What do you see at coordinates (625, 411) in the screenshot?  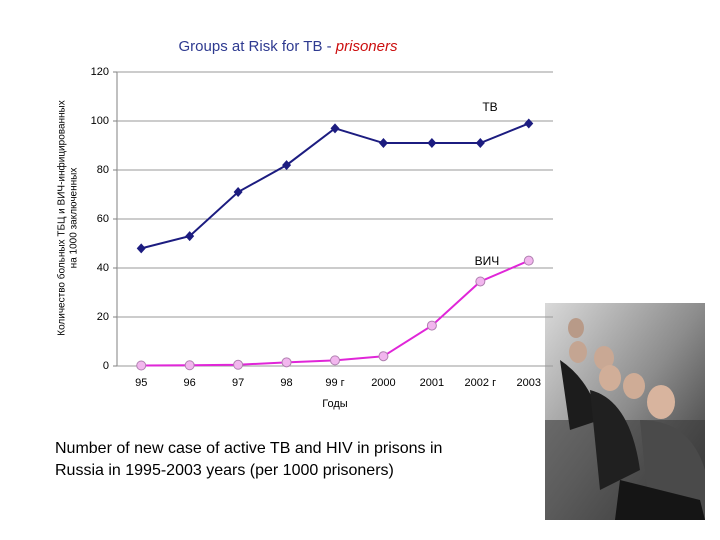 I see `photo` at bounding box center [625, 411].